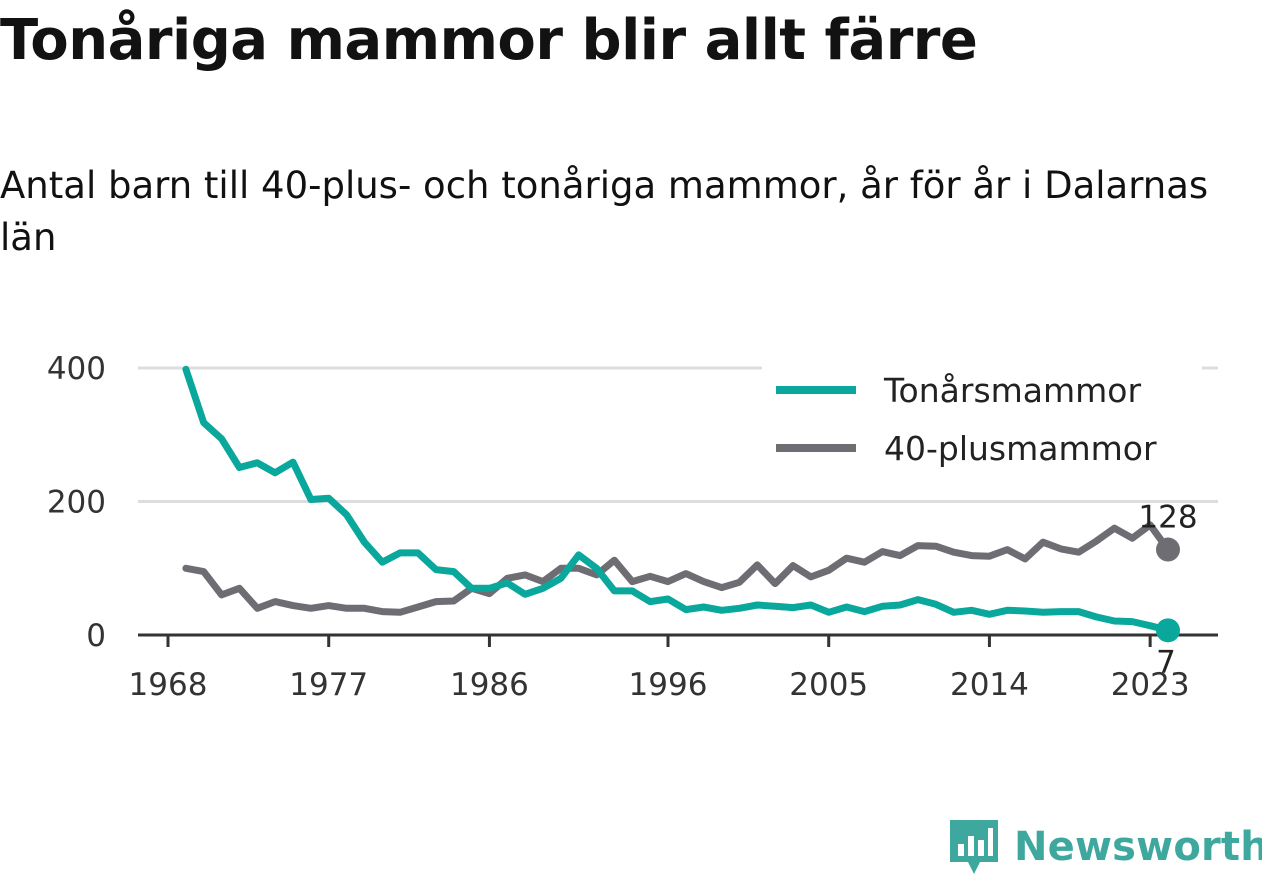  What do you see at coordinates (96, 636) in the screenshot?
I see `y-tick-label: 0` at bounding box center [96, 636].